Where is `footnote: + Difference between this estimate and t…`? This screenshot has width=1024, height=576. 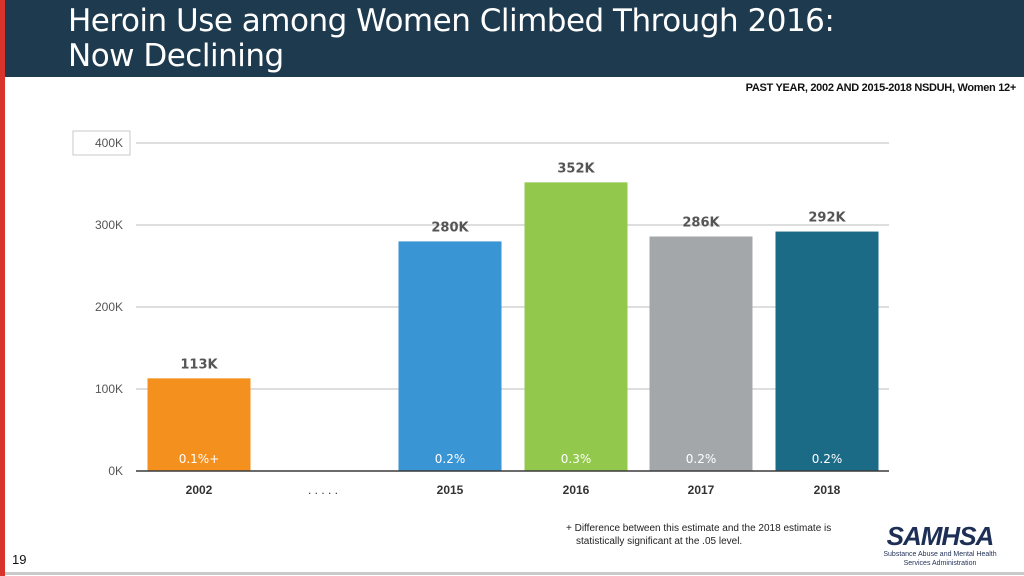
footnote: + Difference between this estimate and t… is located at coordinates (716, 535).